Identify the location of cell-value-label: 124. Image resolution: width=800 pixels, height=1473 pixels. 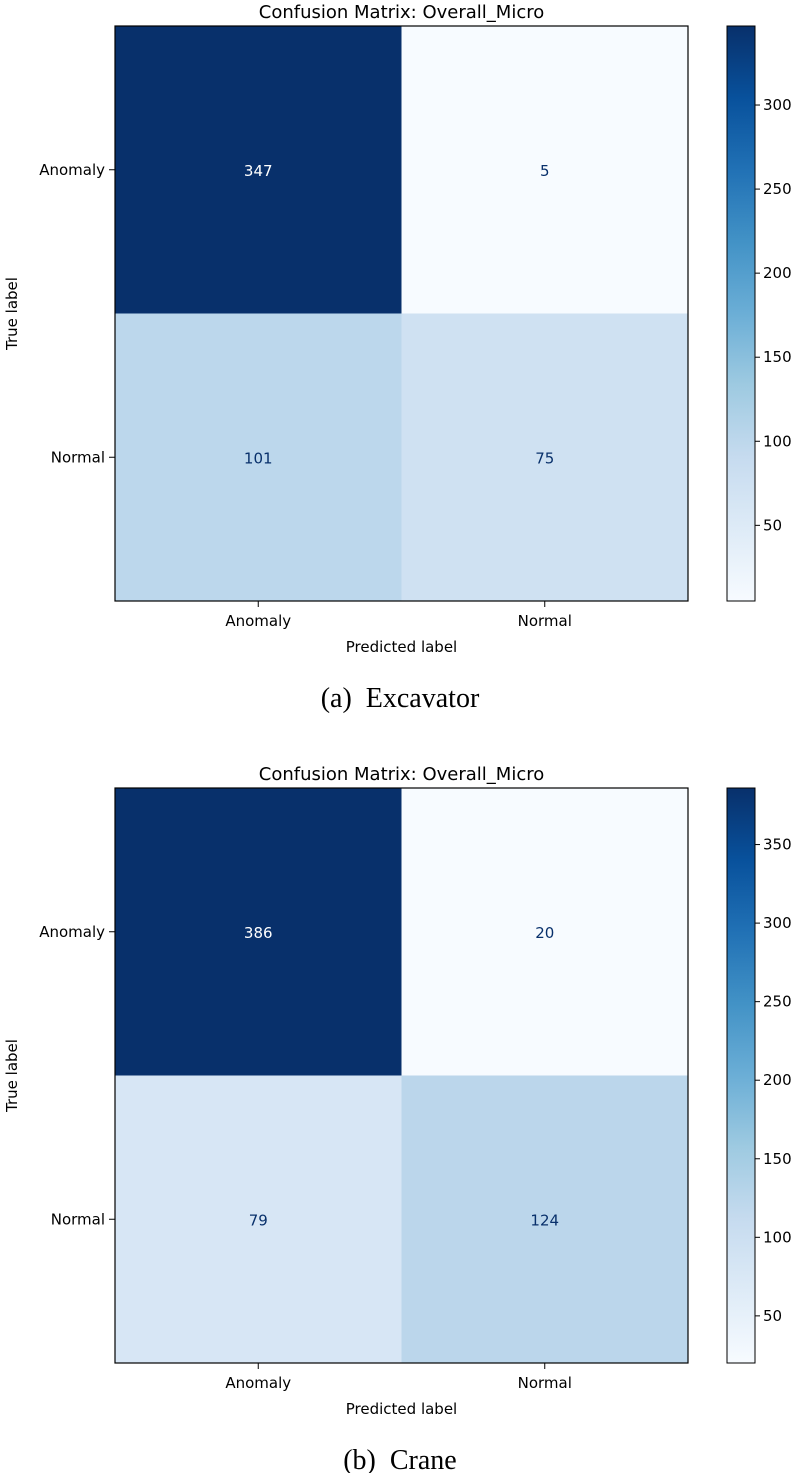
(544, 1220).